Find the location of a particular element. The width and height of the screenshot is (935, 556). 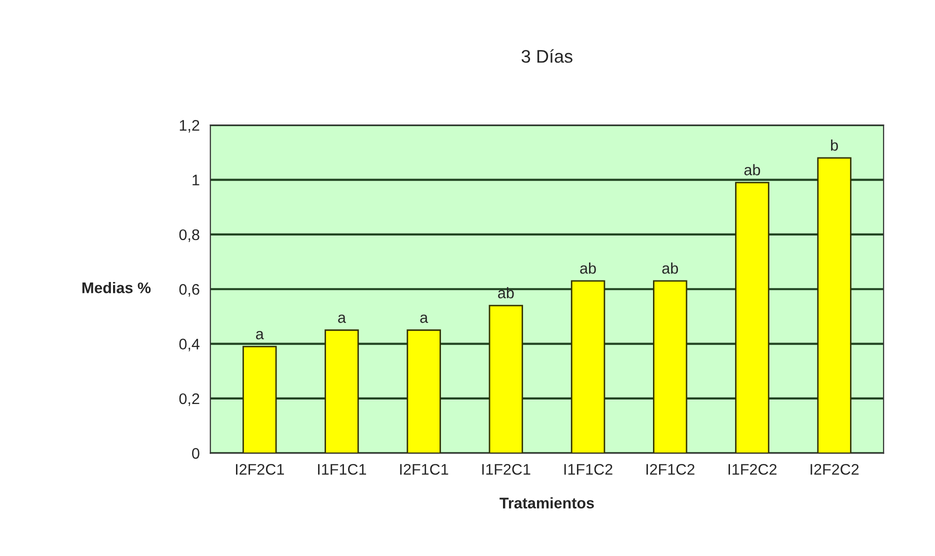

x-tick-label: I2F1C1 is located at coordinates (424, 469).